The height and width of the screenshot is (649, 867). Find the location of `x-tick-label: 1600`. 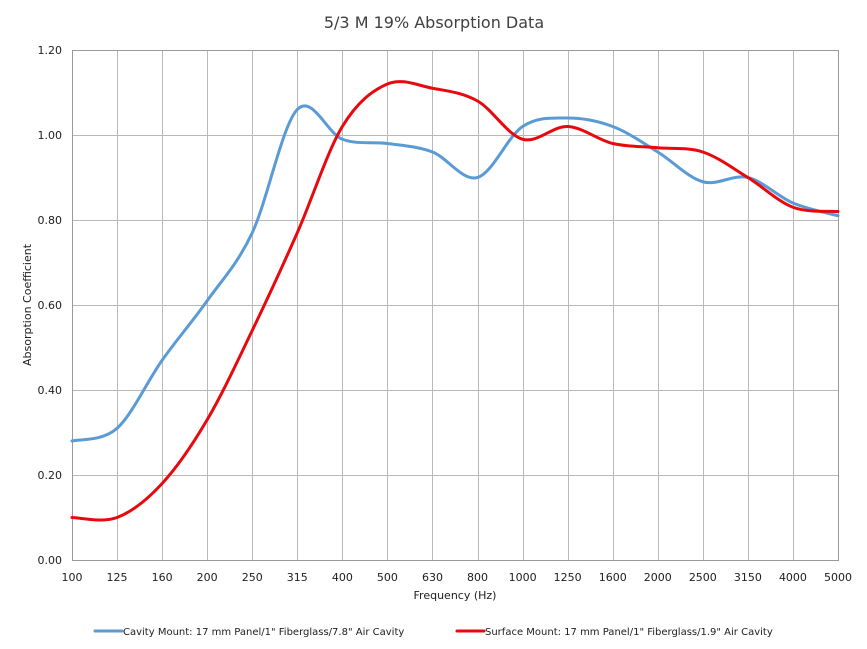

x-tick-label: 1600 is located at coordinates (613, 577).